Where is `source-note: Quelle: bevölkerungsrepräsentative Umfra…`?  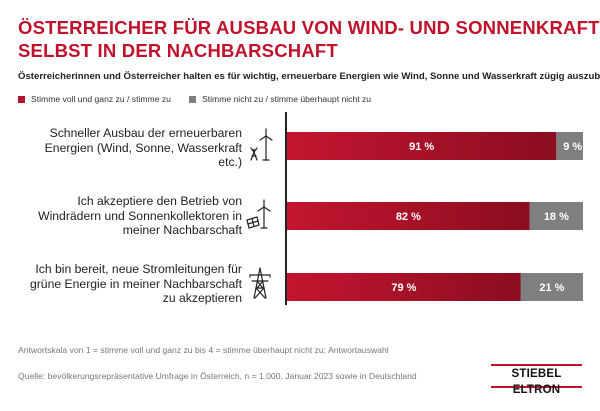 source-note: Quelle: bevölkerungsrepräsentative Umfra… is located at coordinates (217, 376).